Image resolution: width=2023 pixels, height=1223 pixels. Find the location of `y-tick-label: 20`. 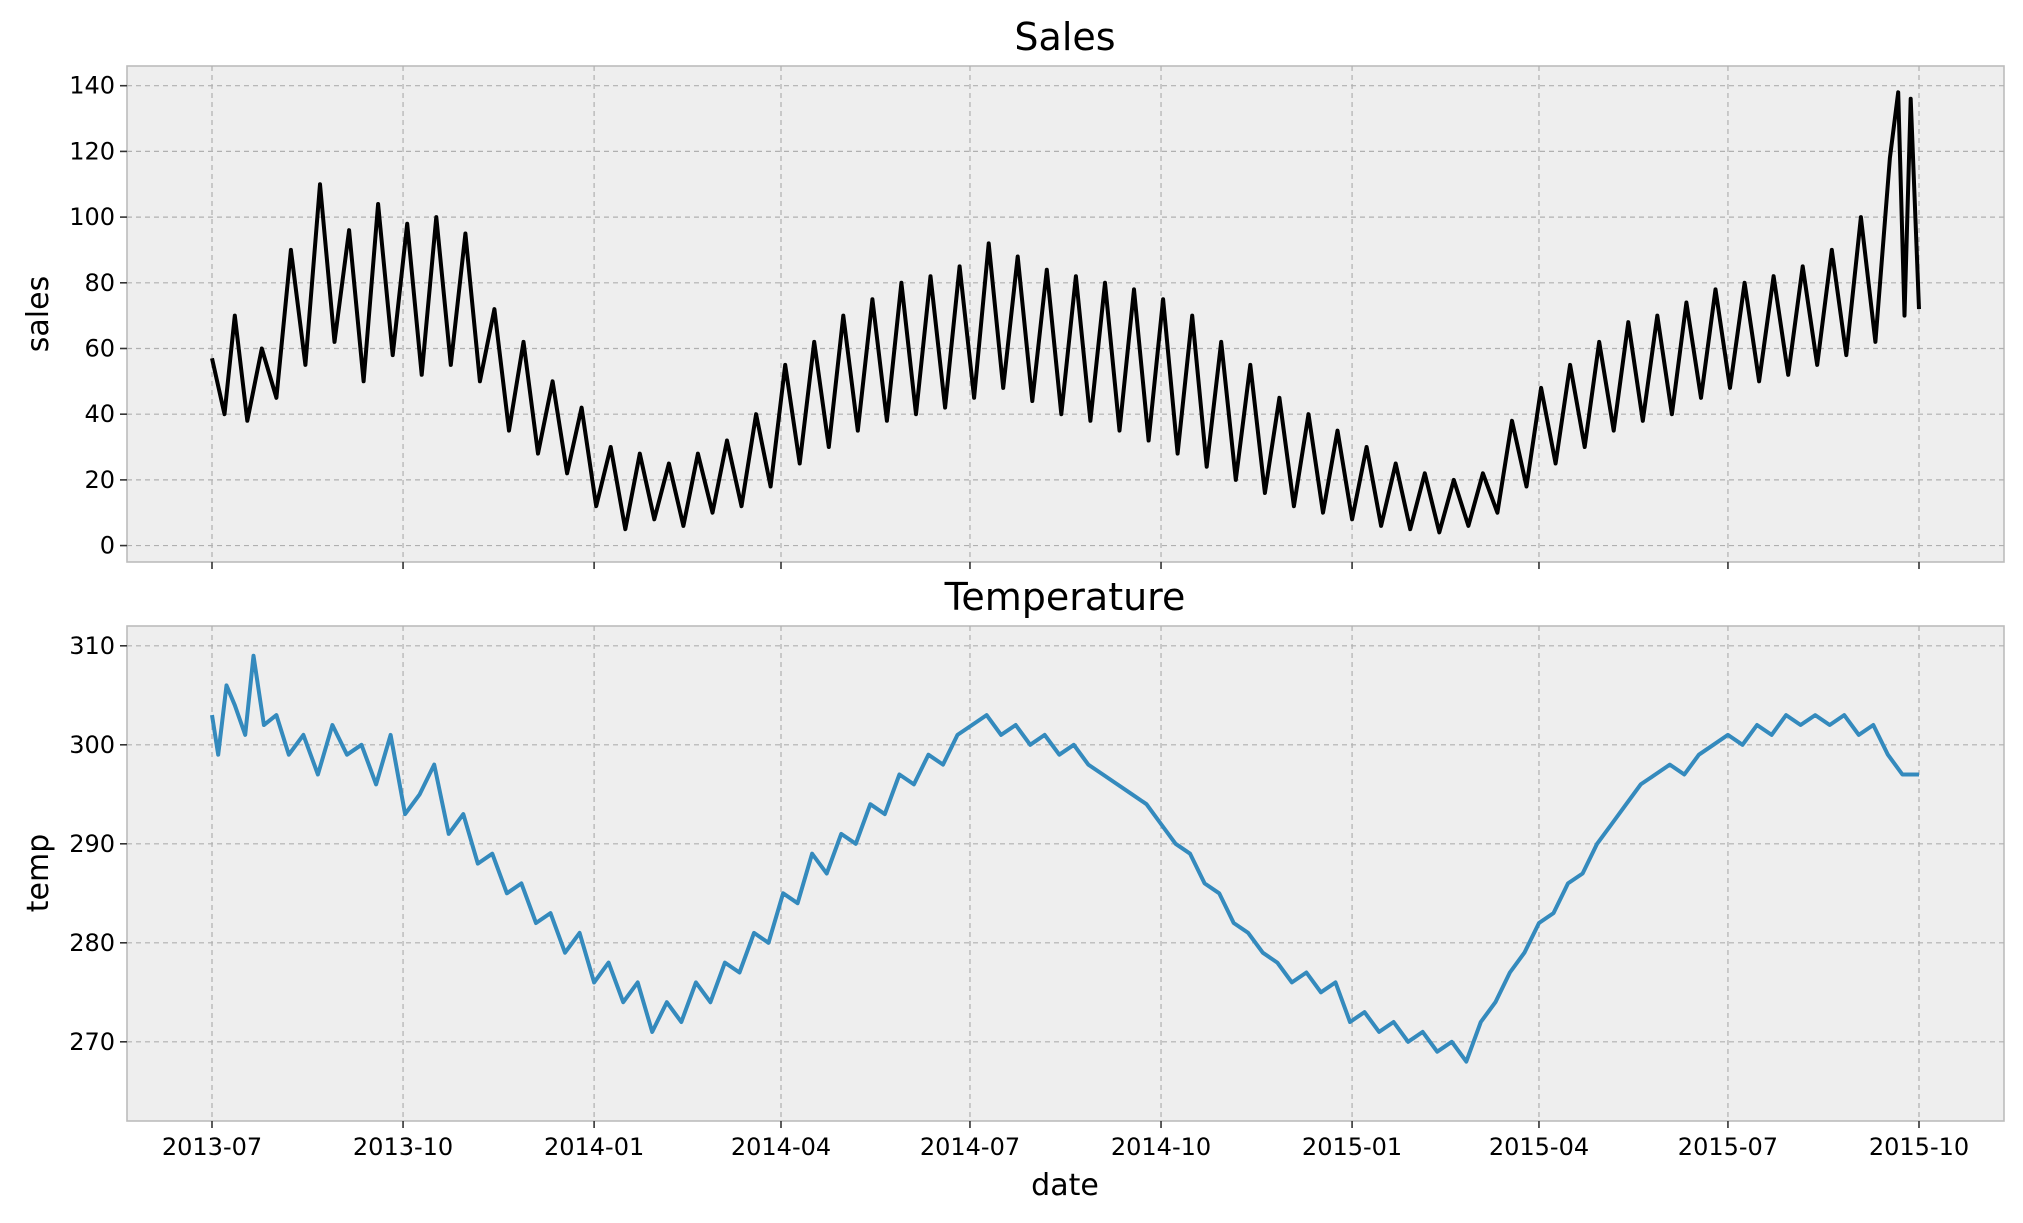

y-tick-label: 20 is located at coordinates (99, 480).